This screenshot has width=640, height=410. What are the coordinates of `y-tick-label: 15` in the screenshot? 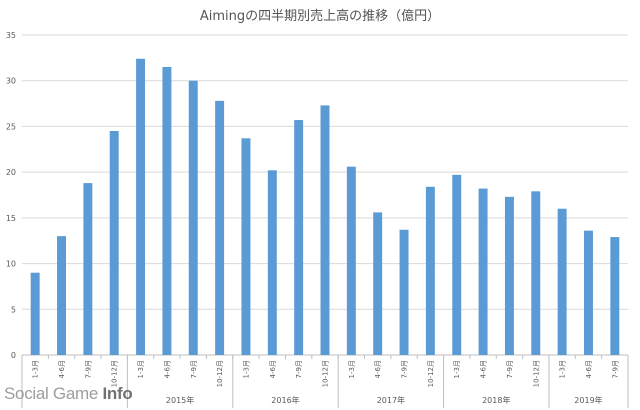 It's located at (11, 218).